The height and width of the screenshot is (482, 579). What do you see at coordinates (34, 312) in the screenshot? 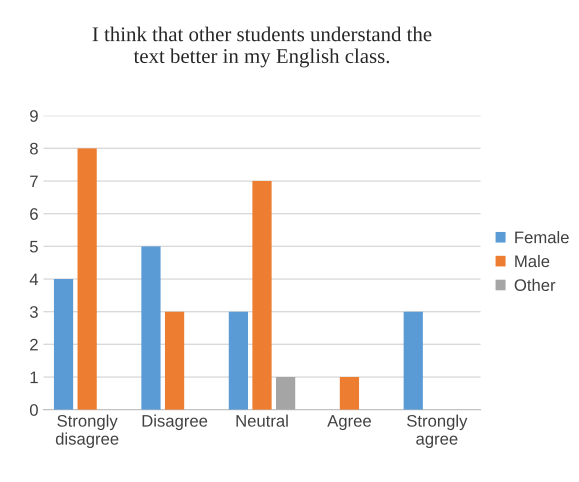
I see `y-tick-label: 3` at bounding box center [34, 312].